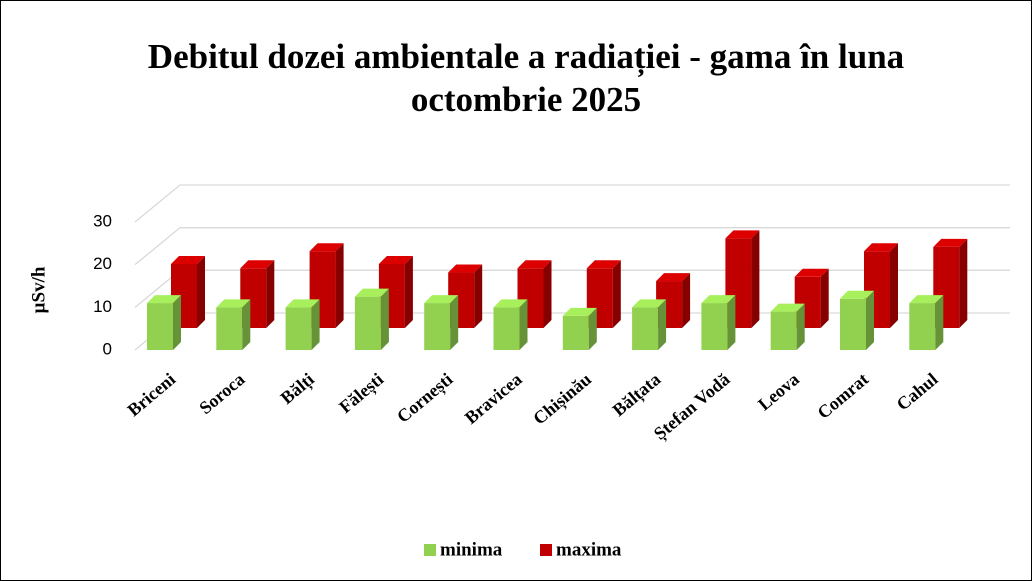  What do you see at coordinates (102, 220) in the screenshot?
I see `y-tick-label: 30` at bounding box center [102, 220].